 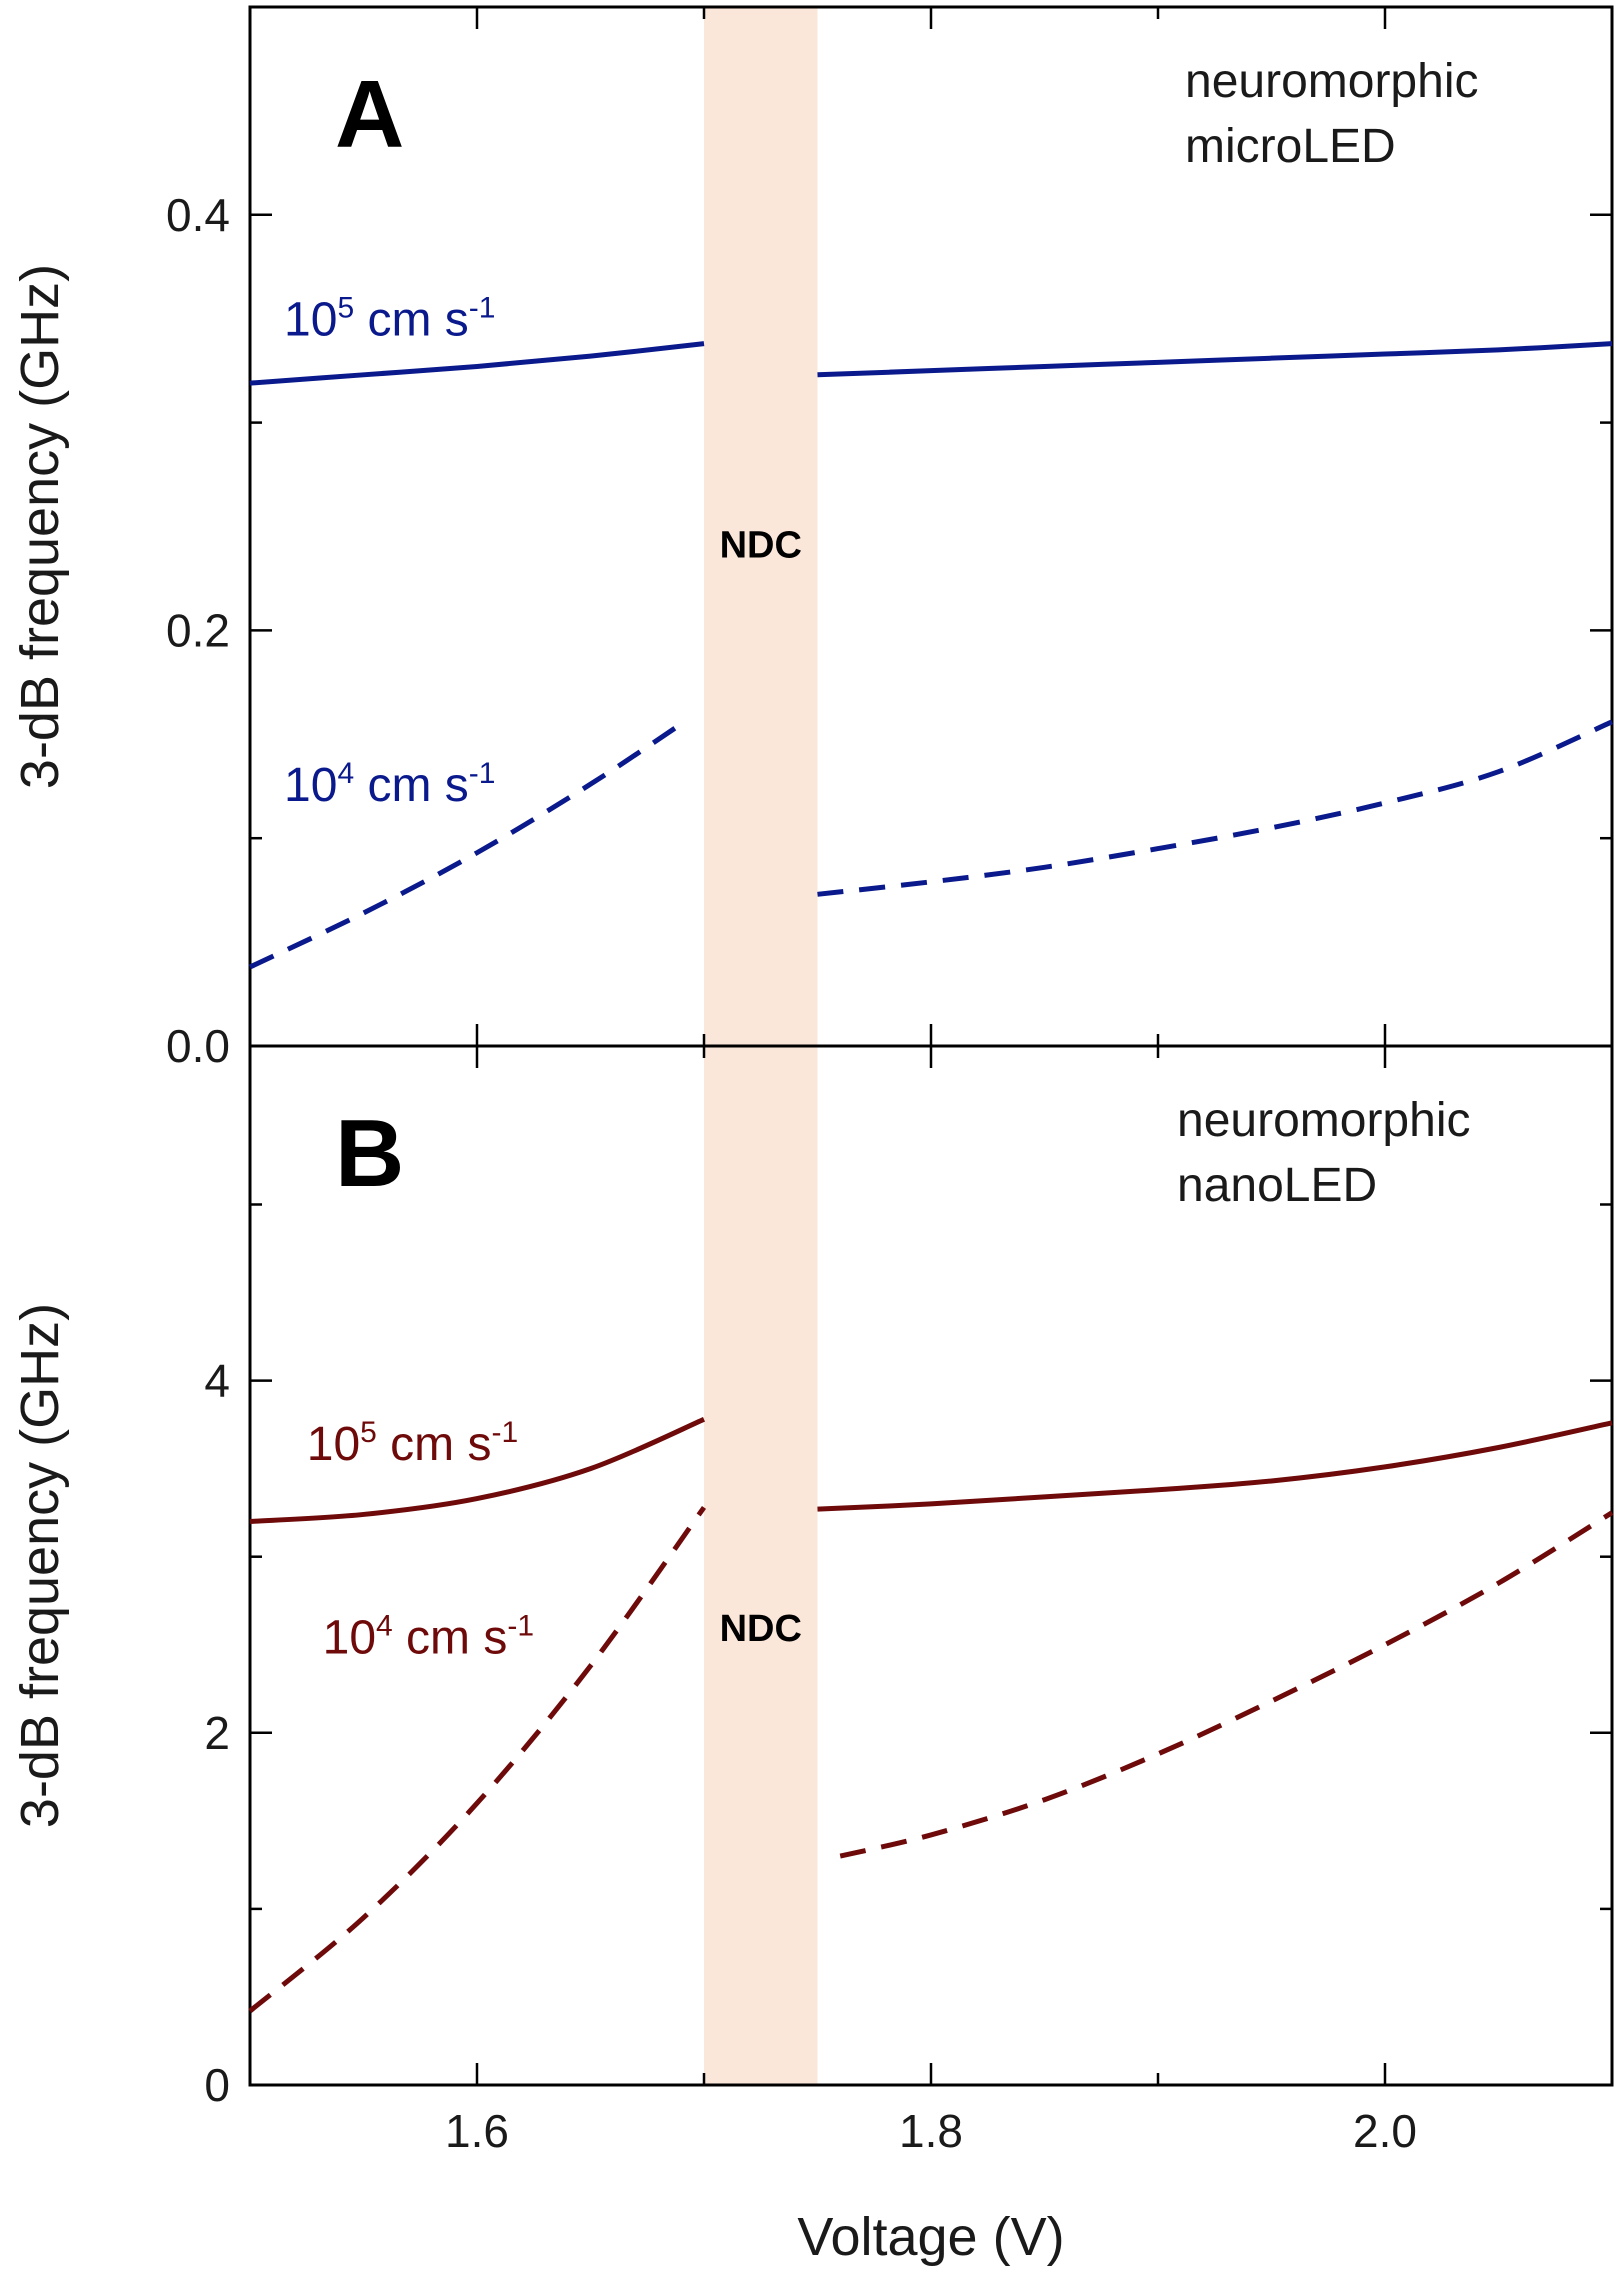 What do you see at coordinates (1290, 146) in the screenshot?
I see `device-label: microLED` at bounding box center [1290, 146].